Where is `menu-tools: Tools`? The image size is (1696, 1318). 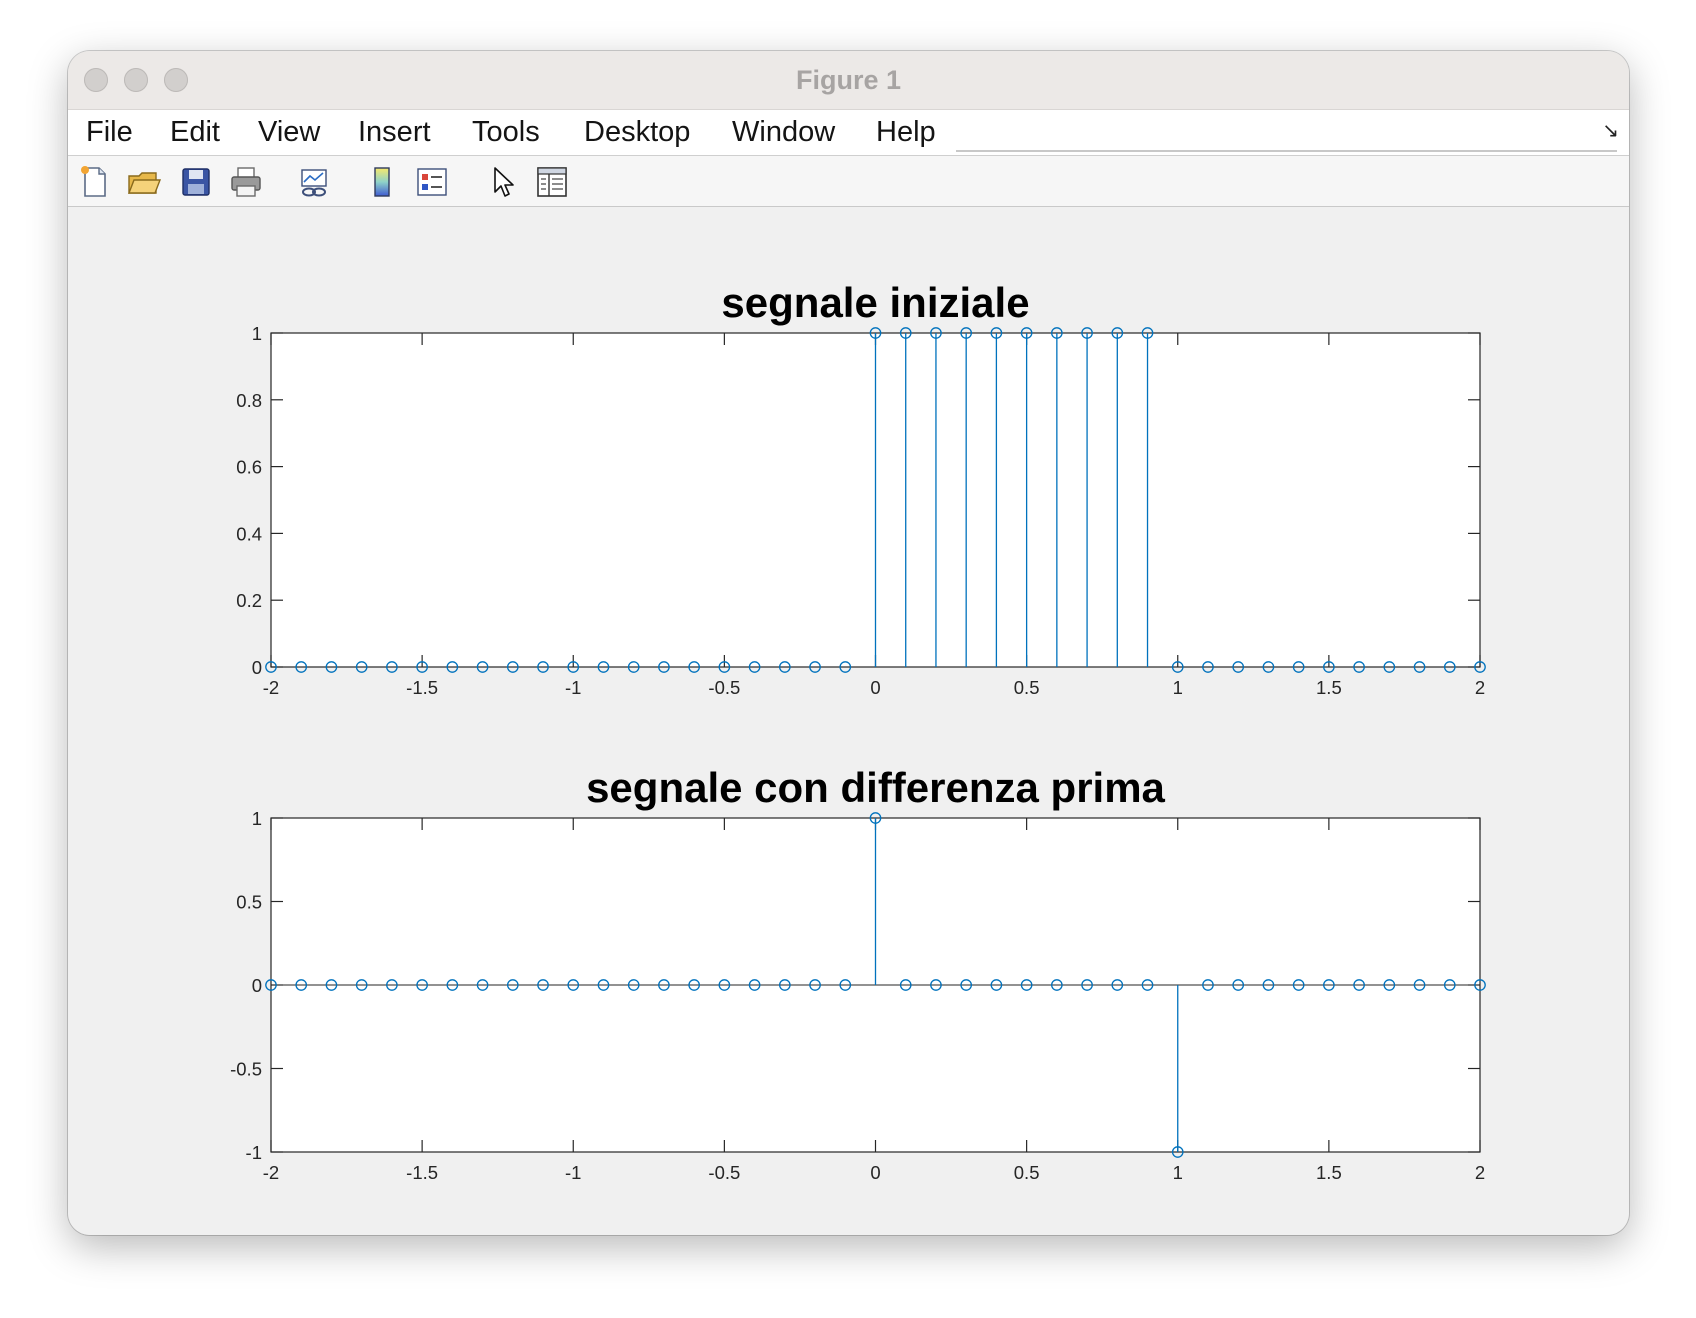
menu-tools: Tools is located at coordinates (506, 132).